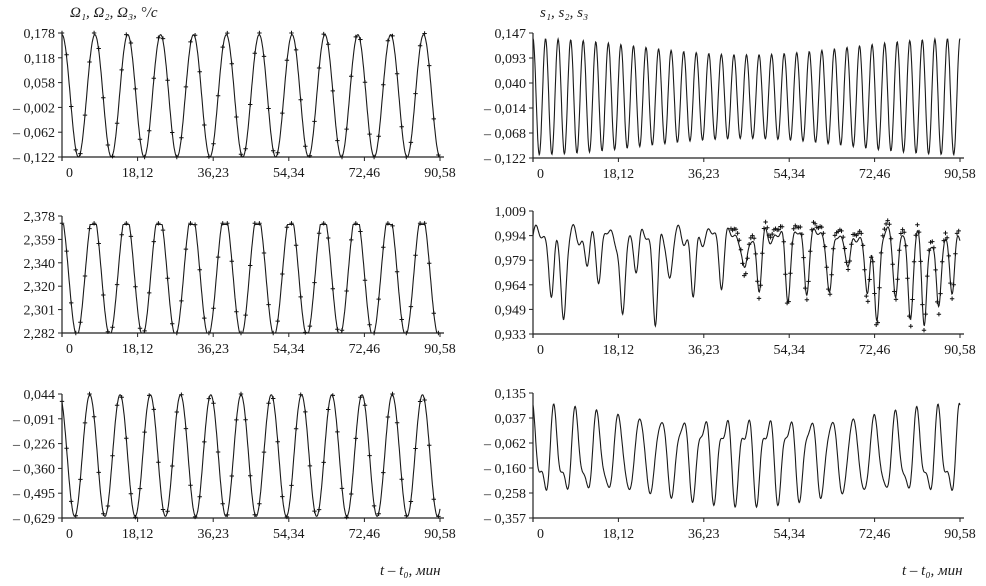 The image size is (986, 586). Describe the element at coordinates (789, 350) in the screenshot. I see `x-tick-label: 54,34` at that location.